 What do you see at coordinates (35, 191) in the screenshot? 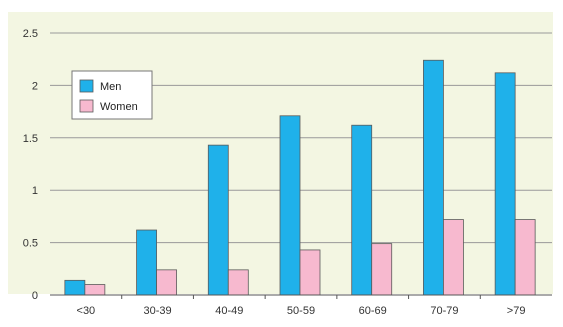
I see `y-tick-label: 1` at bounding box center [35, 191].